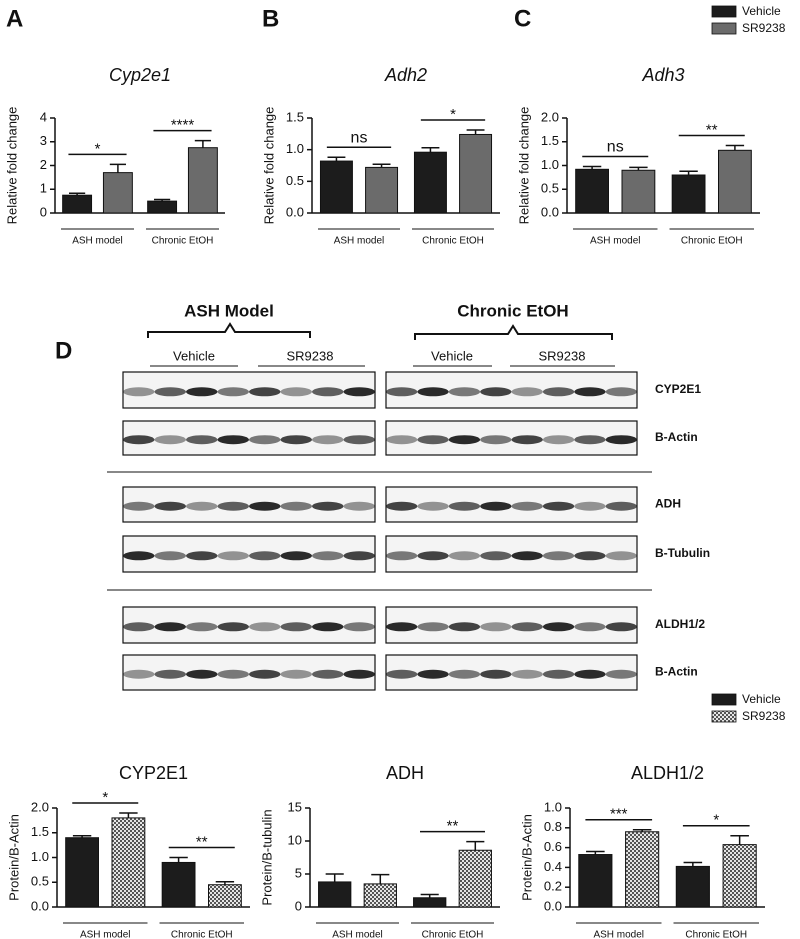 The width and height of the screenshot is (800, 939). I want to click on y-axis-label: Protein/B-Actin, so click(526, 857).